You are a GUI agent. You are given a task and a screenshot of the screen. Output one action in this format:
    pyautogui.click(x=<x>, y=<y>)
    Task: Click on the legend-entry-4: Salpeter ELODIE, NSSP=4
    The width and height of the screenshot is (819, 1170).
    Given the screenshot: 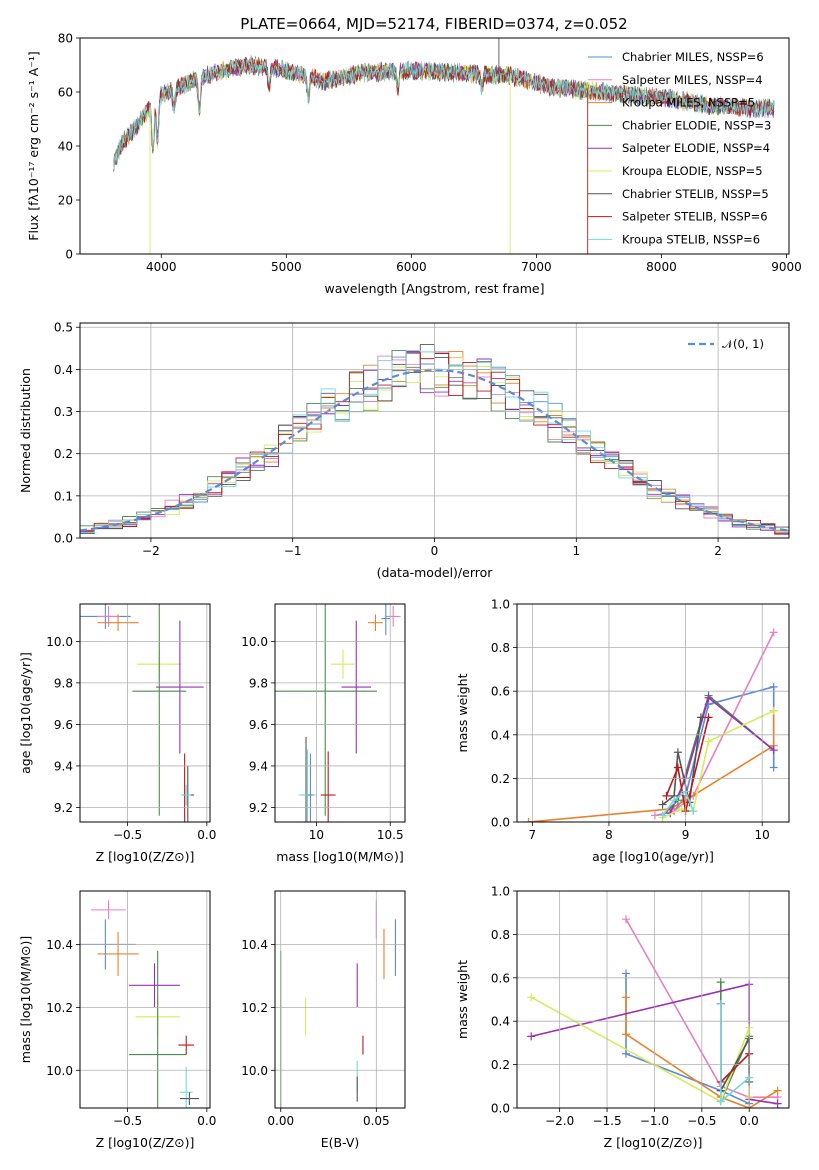 What is the action you would take?
    pyautogui.click(x=696, y=148)
    